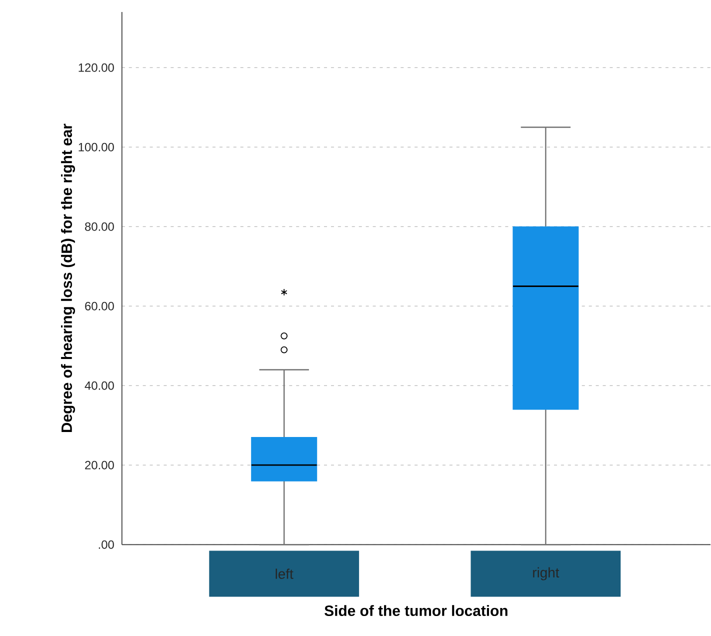 Image resolution: width=711 pixels, height=636 pixels. I want to click on y-axis-title: Degree of hearing loss (dB) for the right ear, so click(68, 278).